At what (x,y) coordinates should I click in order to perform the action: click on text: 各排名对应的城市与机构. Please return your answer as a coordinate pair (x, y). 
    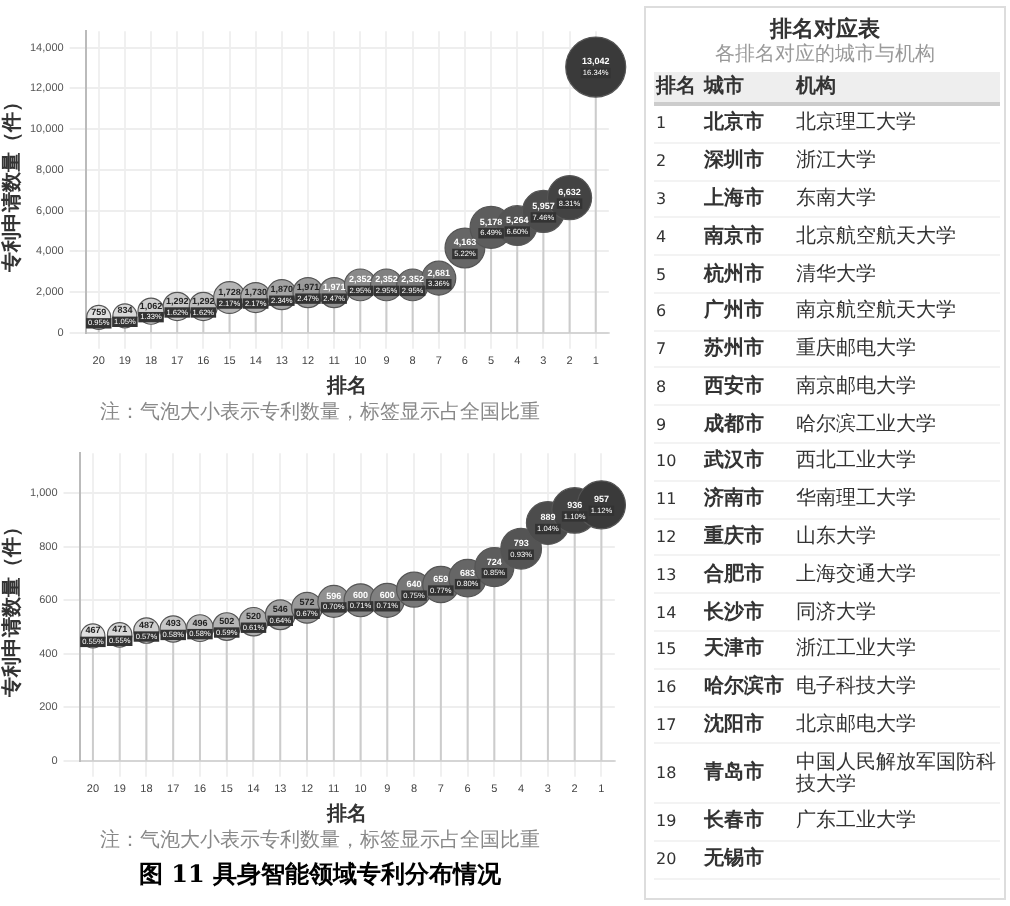
    Looking at the image, I should click on (825, 56).